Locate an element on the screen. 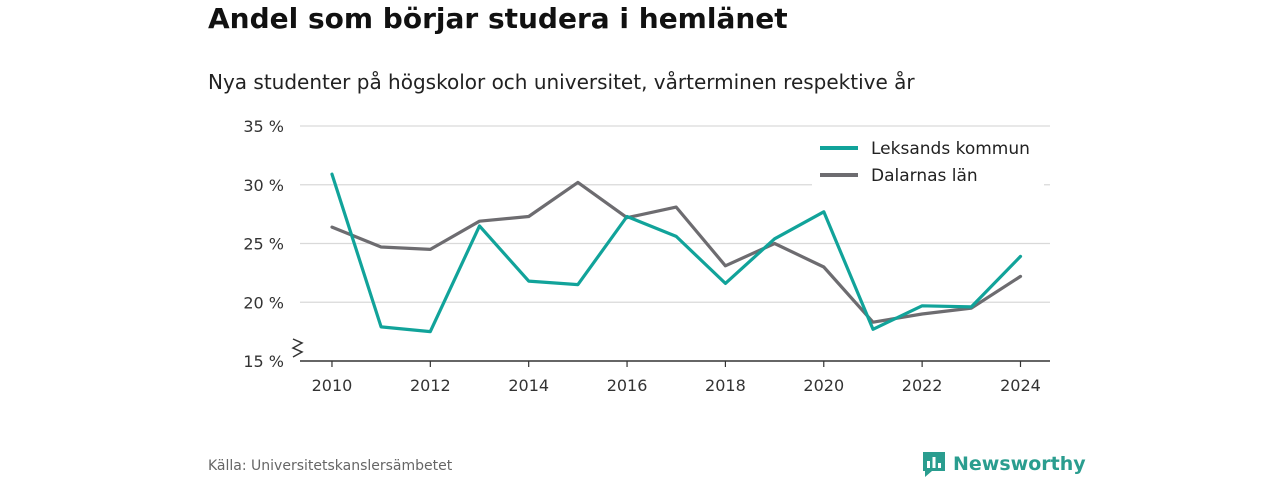 The height and width of the screenshot is (480, 1280). y-tick-label: 20 % is located at coordinates (263, 302).